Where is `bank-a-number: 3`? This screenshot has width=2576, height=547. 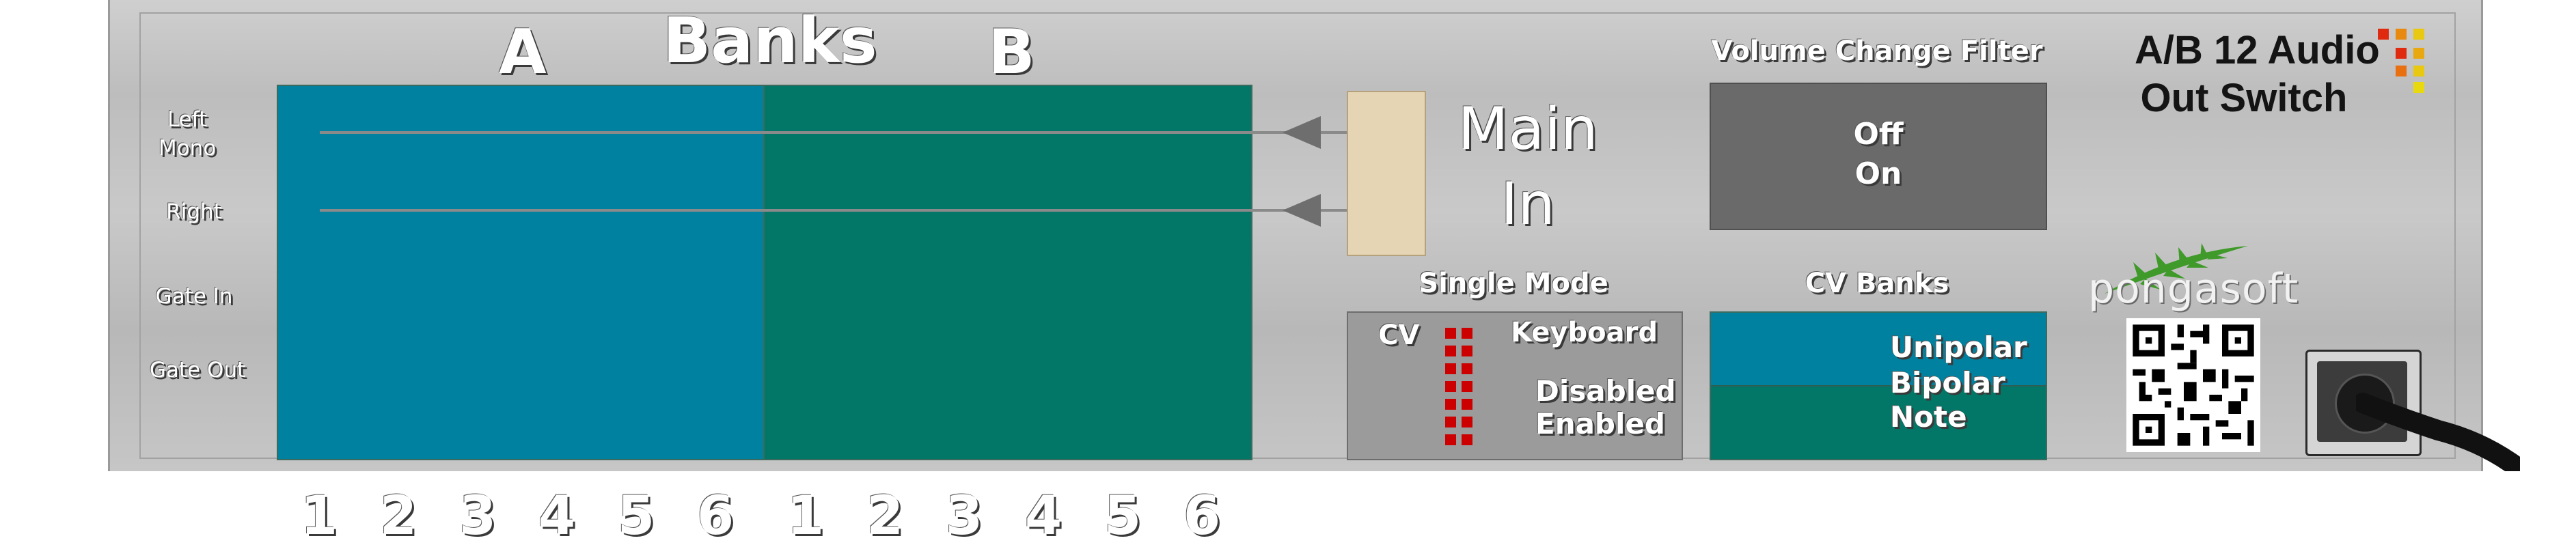 bank-a-number: 3 is located at coordinates (477, 516).